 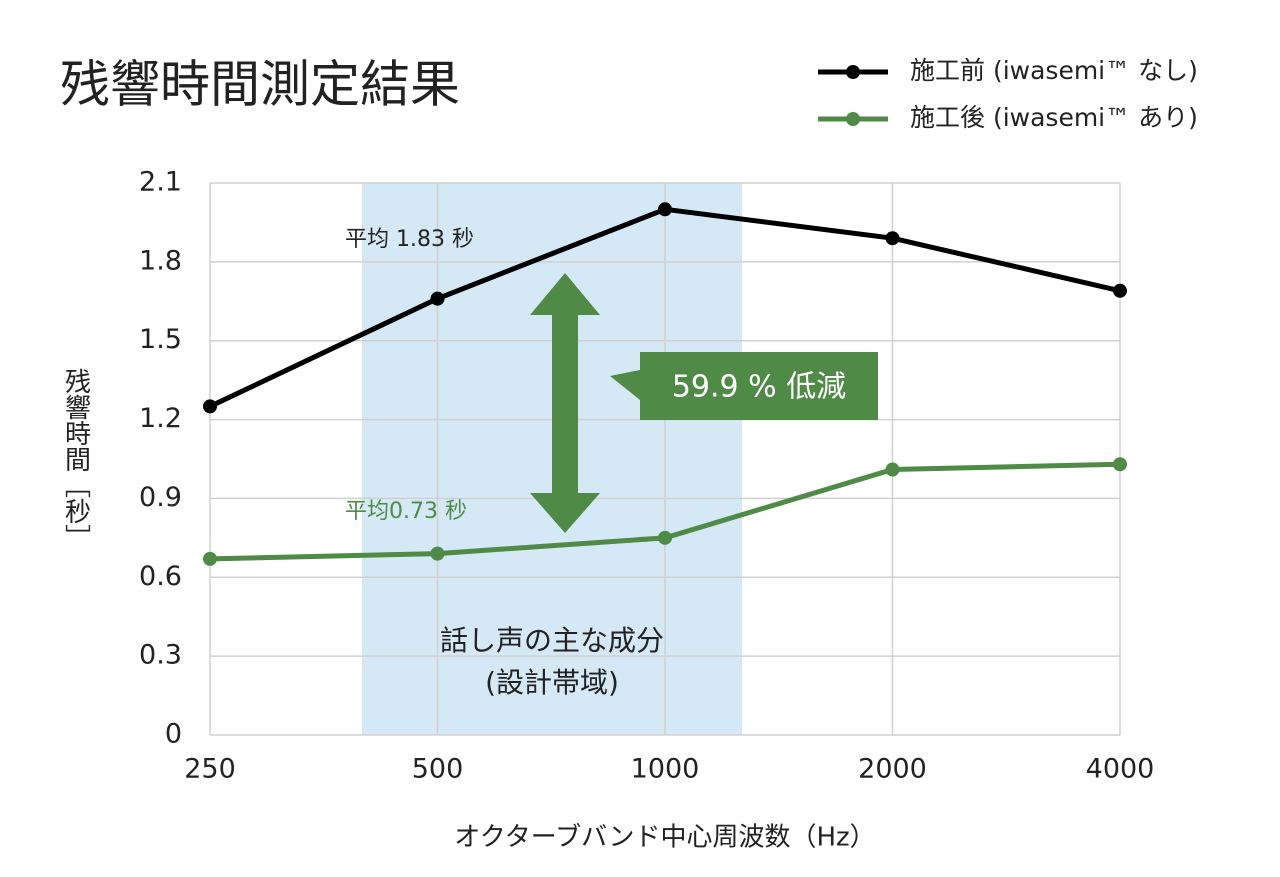 I want to click on reduction-label: 59.9 % 低減, so click(x=759, y=387).